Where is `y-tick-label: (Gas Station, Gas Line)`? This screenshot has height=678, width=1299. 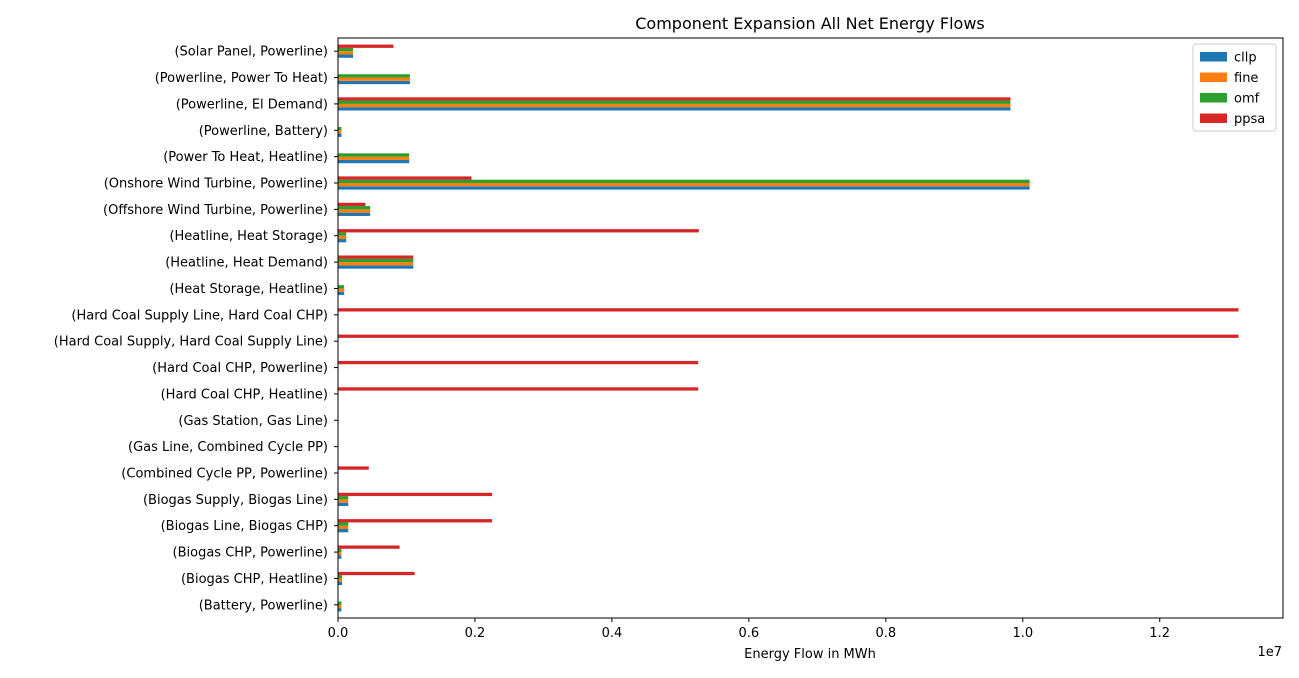
y-tick-label: (Gas Station, Gas Line) is located at coordinates (253, 421).